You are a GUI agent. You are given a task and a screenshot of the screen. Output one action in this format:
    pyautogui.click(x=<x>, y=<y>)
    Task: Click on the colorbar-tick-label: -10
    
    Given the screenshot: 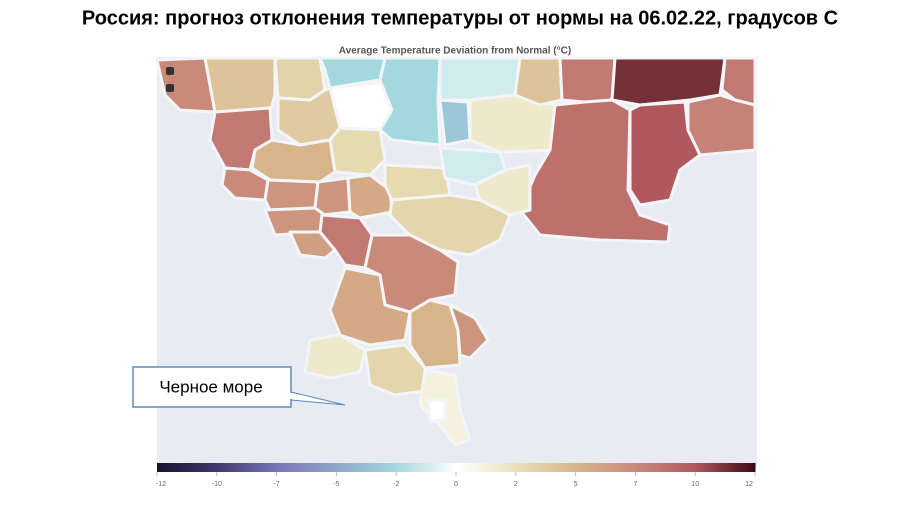 What is the action you would take?
    pyautogui.click(x=217, y=484)
    